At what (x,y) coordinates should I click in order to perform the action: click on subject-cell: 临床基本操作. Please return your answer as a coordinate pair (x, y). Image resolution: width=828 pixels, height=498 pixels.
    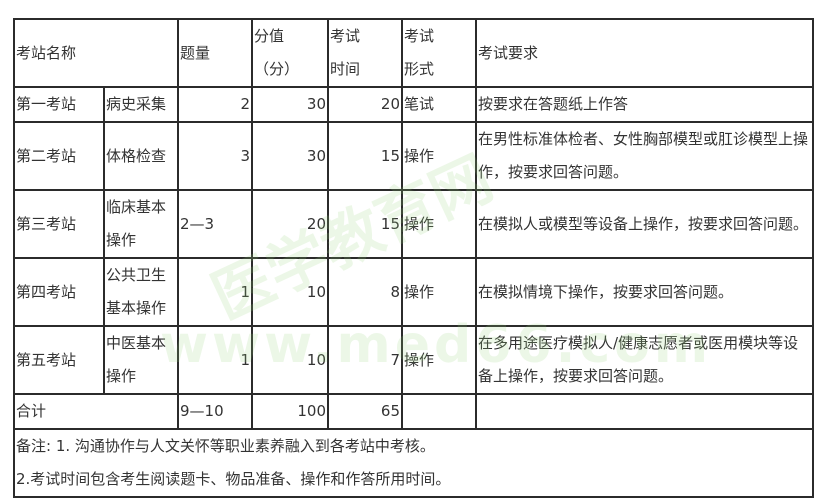
    Looking at the image, I should click on (141, 224).